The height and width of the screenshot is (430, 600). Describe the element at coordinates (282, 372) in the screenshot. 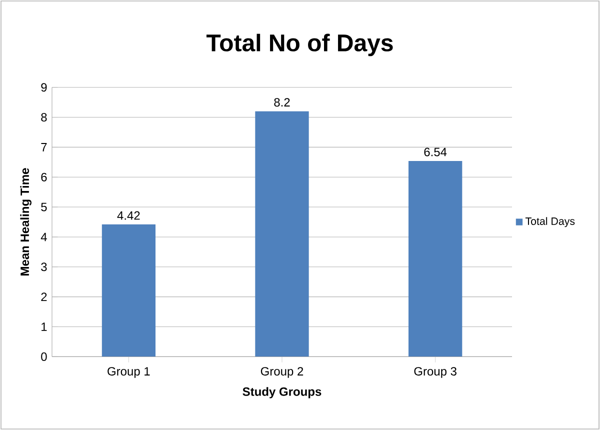

I see `x-tick-label: Group 2` at that location.